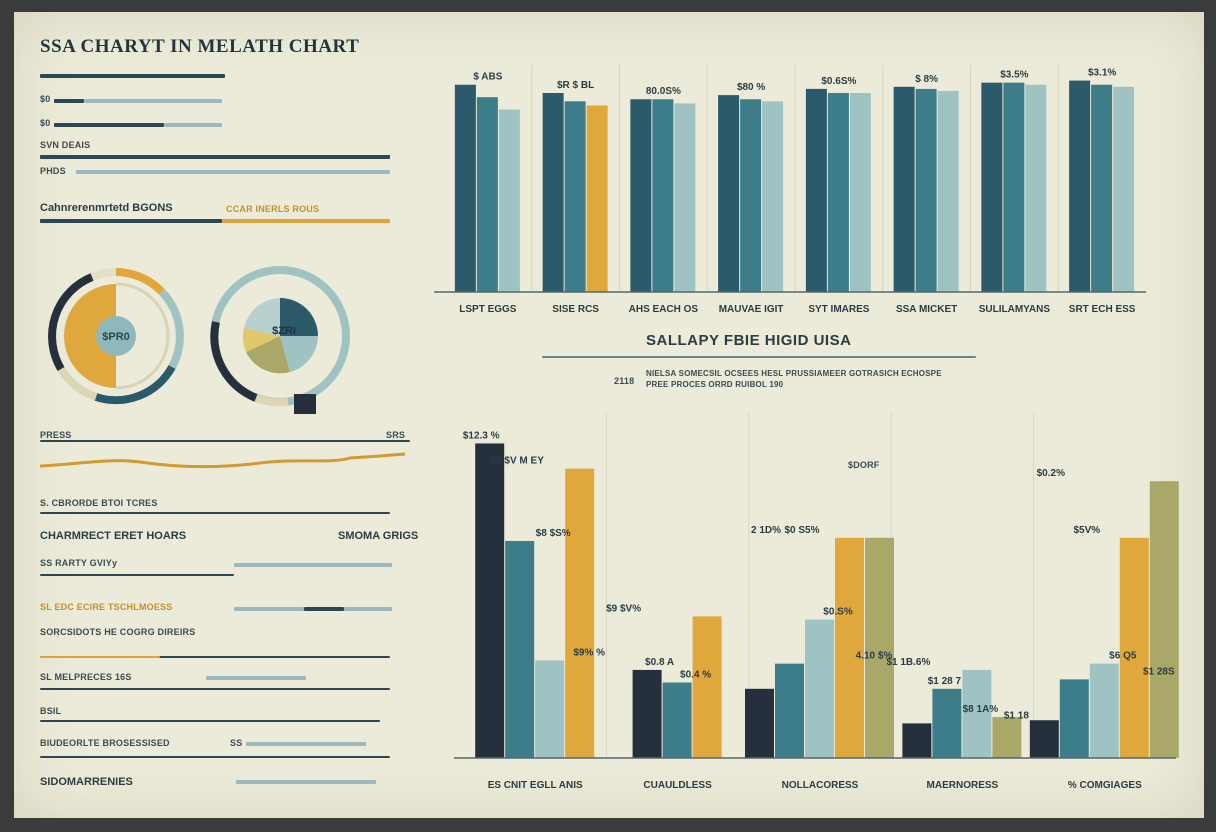 The image size is (1216, 832). I want to click on data-label: $0 S5%, so click(801, 530).